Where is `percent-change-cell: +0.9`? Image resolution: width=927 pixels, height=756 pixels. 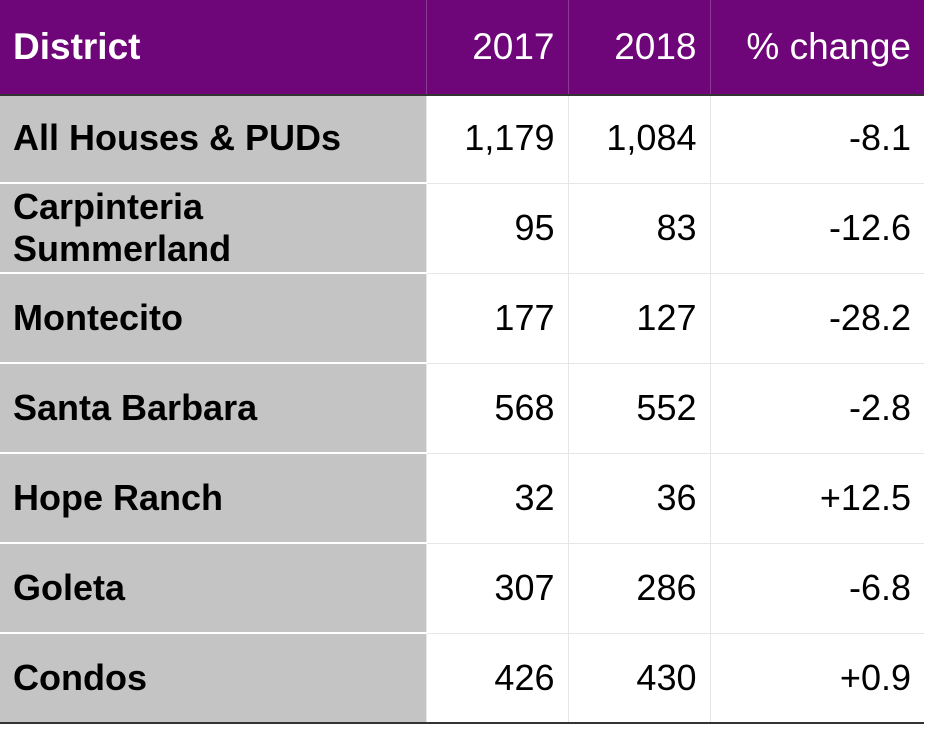 percent-change-cell: +0.9 is located at coordinates (816, 678).